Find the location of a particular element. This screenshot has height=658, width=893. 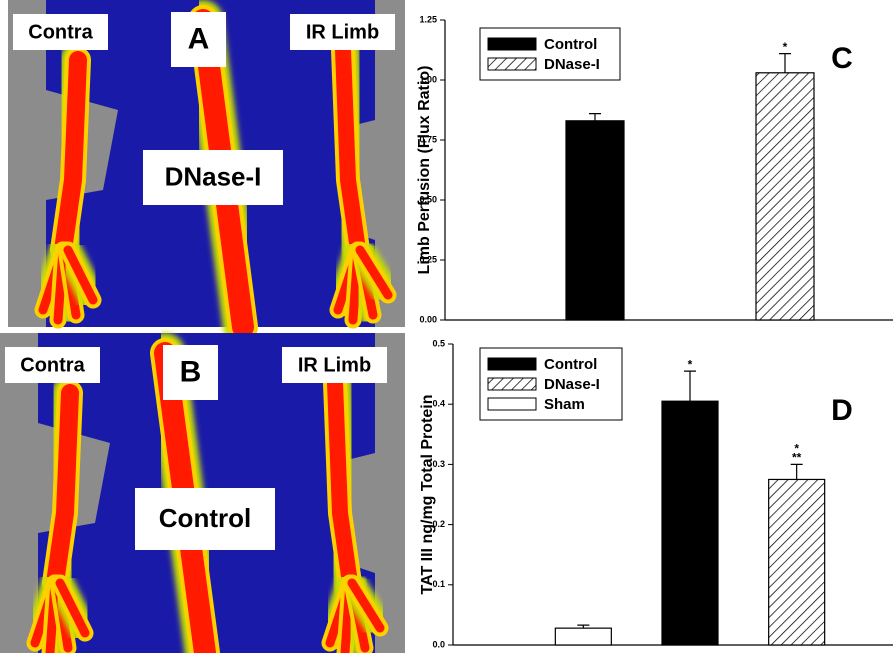

center-label: Control is located at coordinates (205, 518).